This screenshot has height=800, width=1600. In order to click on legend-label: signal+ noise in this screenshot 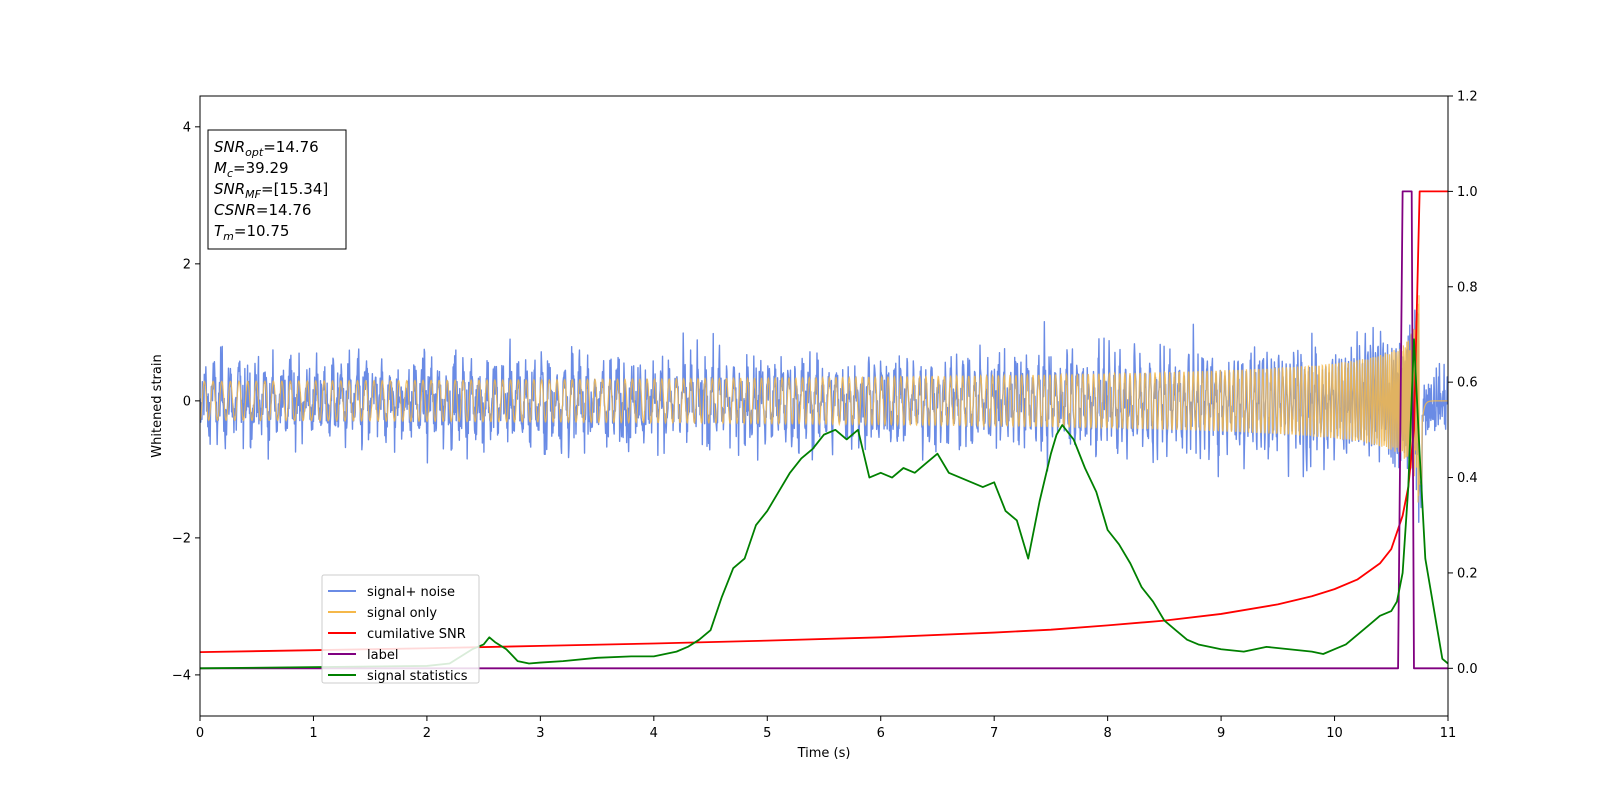, I will do `click(411, 592)`.